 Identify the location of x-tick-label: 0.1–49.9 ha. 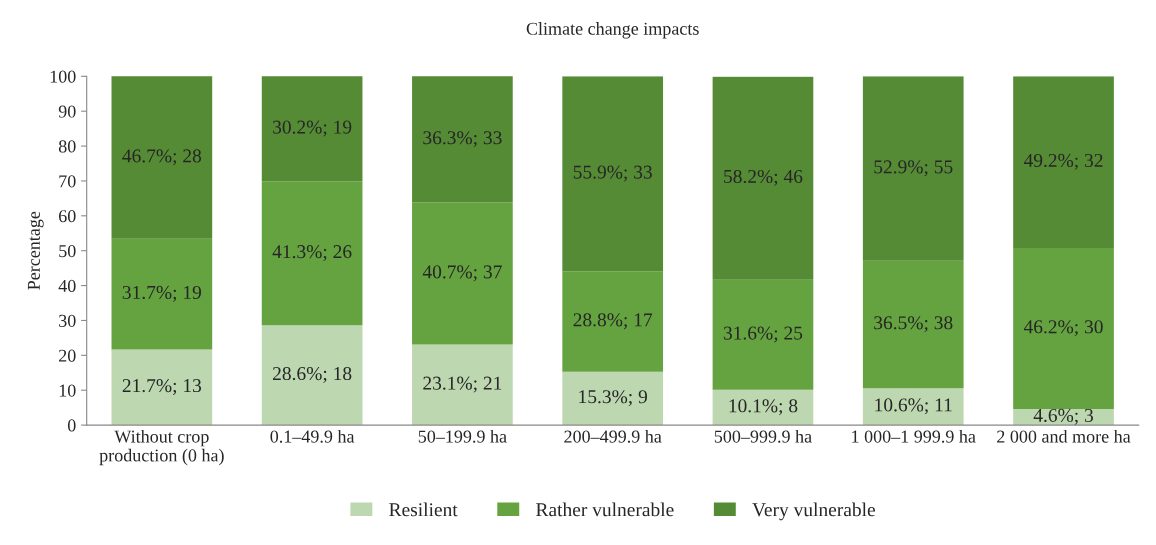
(312, 436).